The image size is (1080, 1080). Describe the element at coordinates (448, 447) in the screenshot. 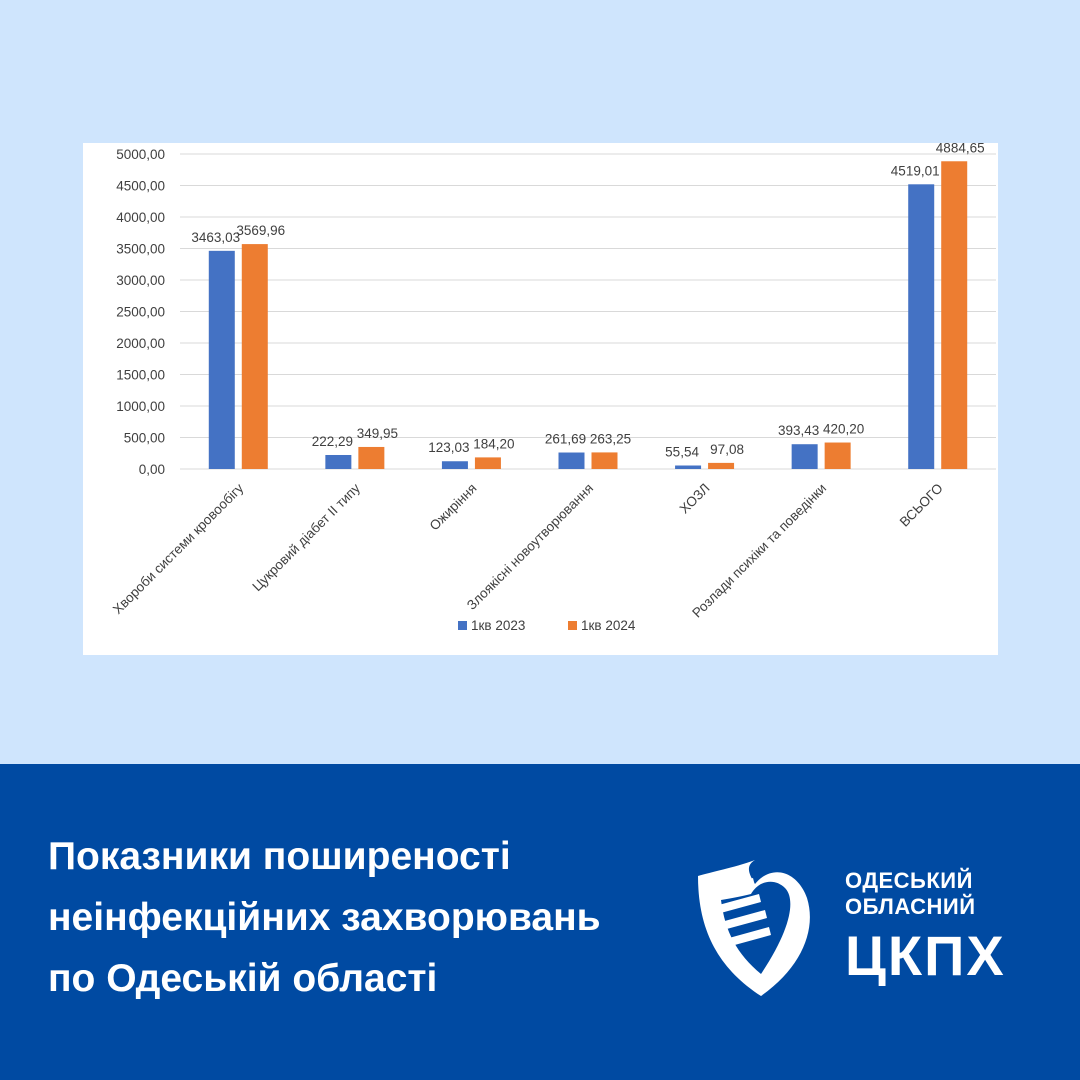

I see `data-label: 123,03` at that location.